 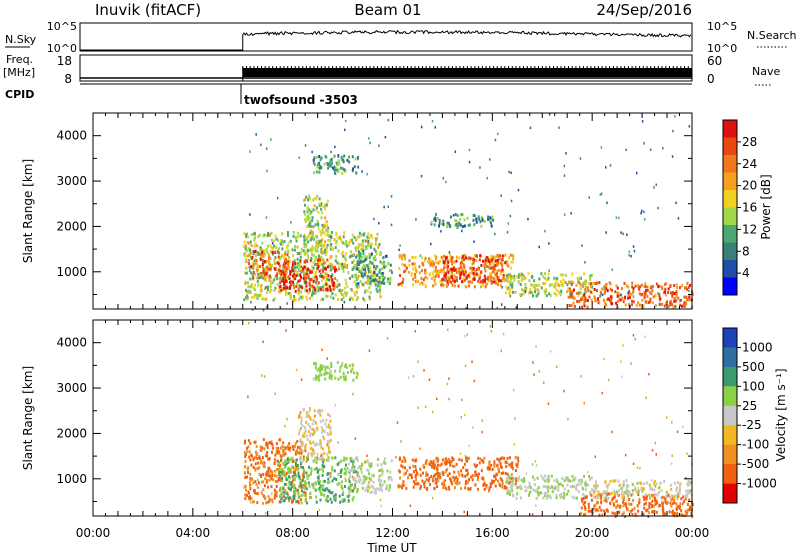 I want to click on colorbar-swatch, so click(x=730, y=286).